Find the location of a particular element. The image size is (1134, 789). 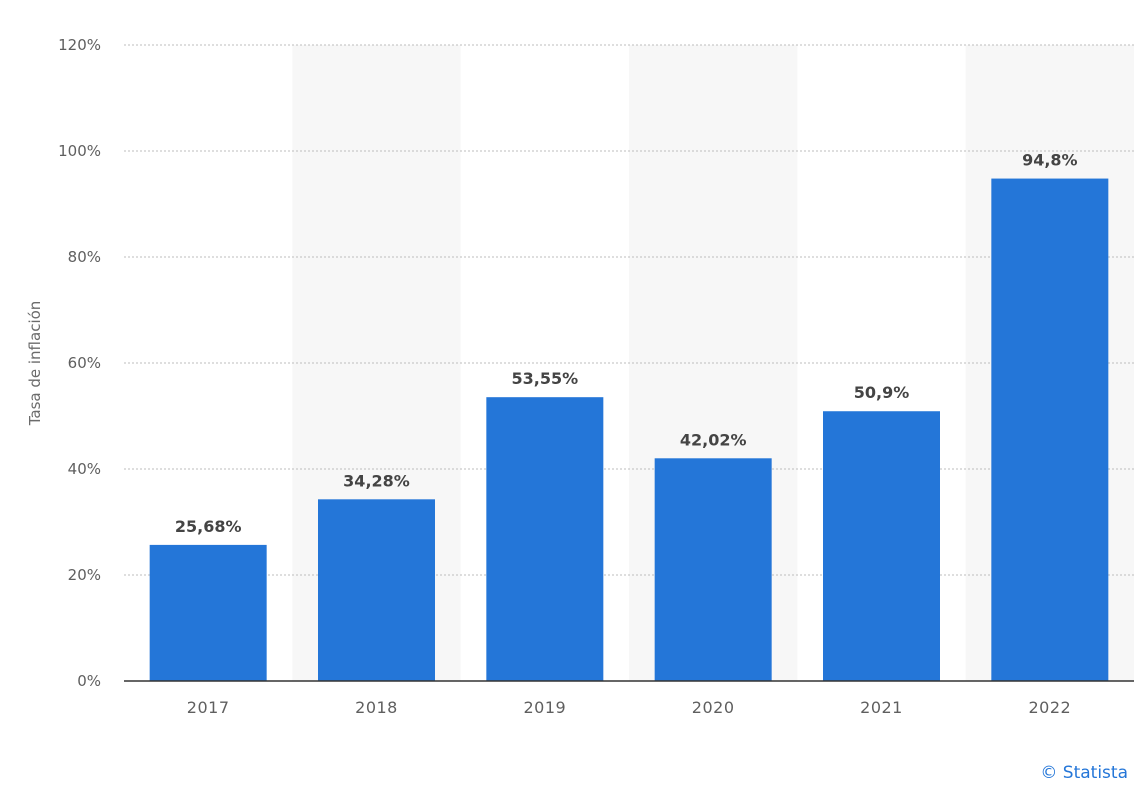

value-label-2021: 50,9% is located at coordinates (882, 392).